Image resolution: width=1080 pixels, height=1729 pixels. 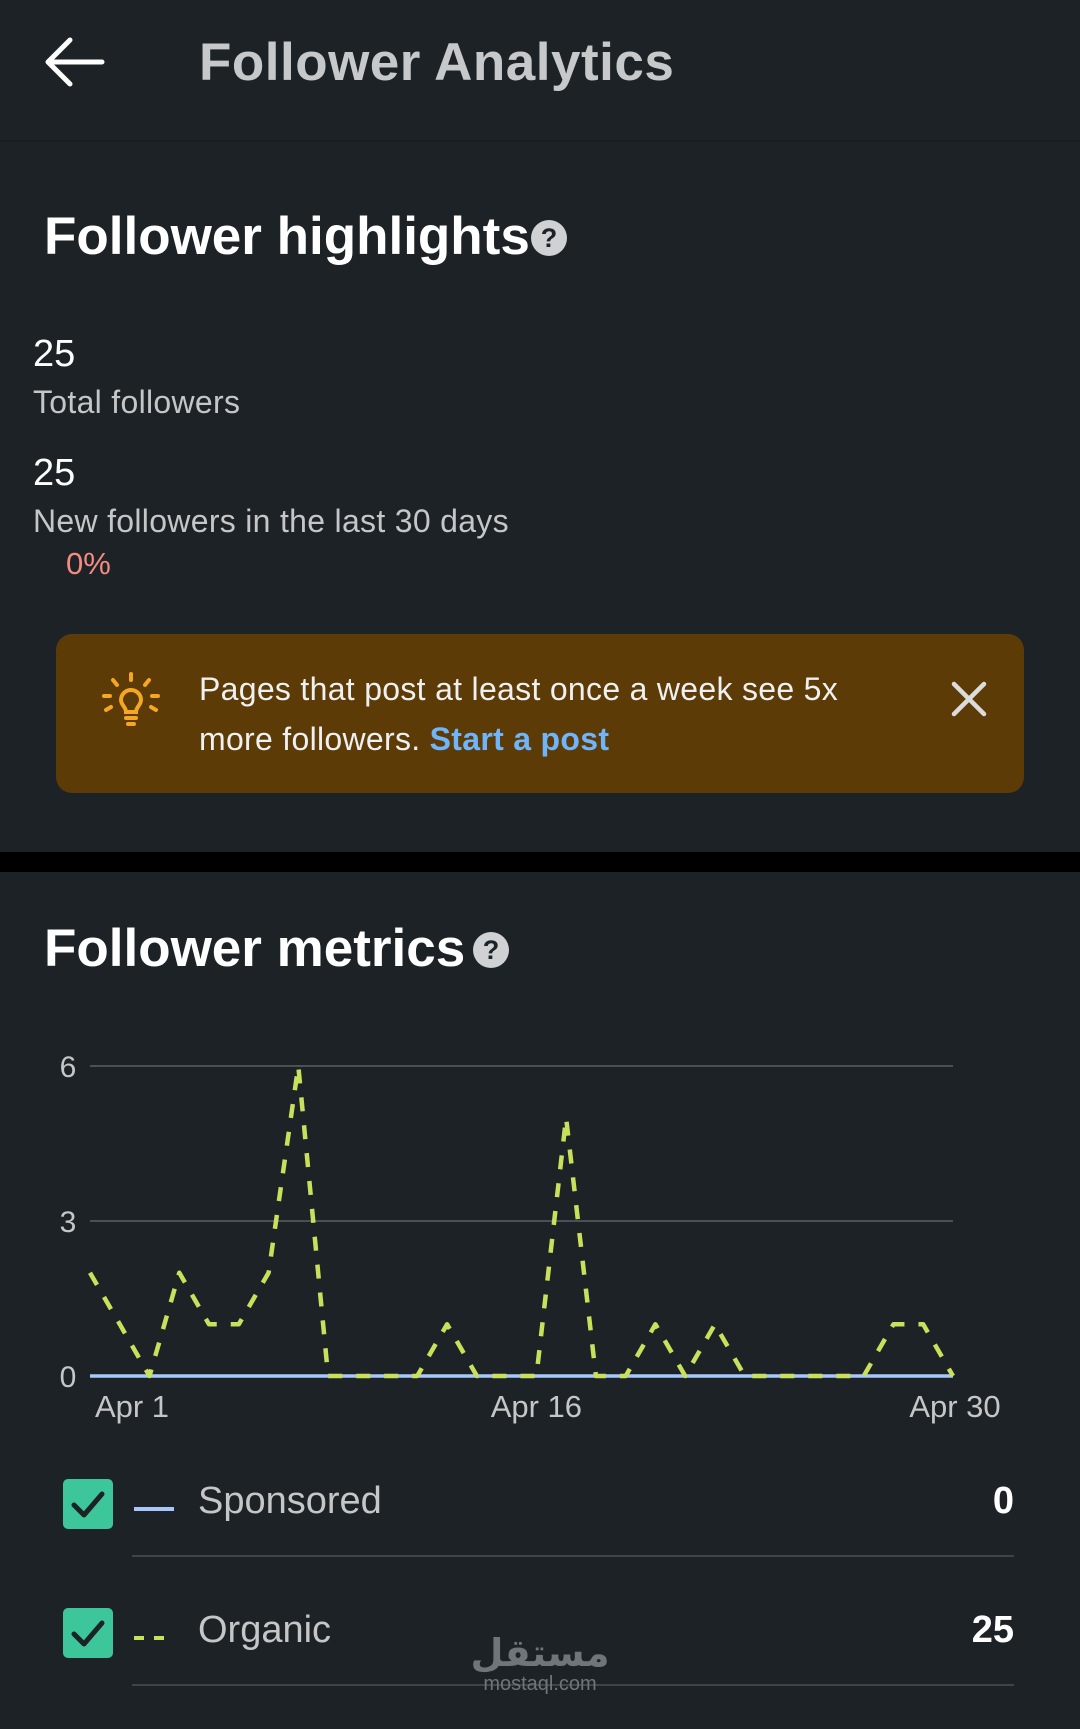 I want to click on sponsored-swatch, so click(x=154, y=1505).